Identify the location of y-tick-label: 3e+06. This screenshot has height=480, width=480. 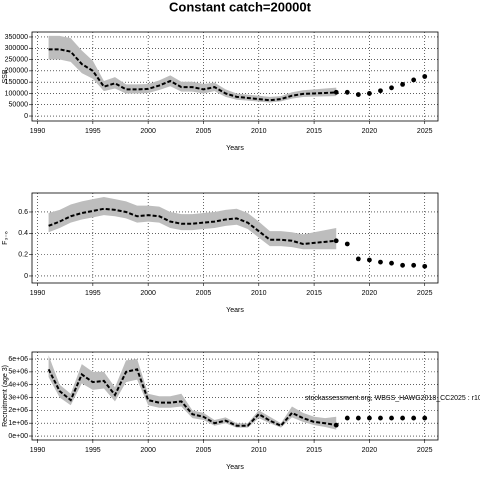
(18, 397).